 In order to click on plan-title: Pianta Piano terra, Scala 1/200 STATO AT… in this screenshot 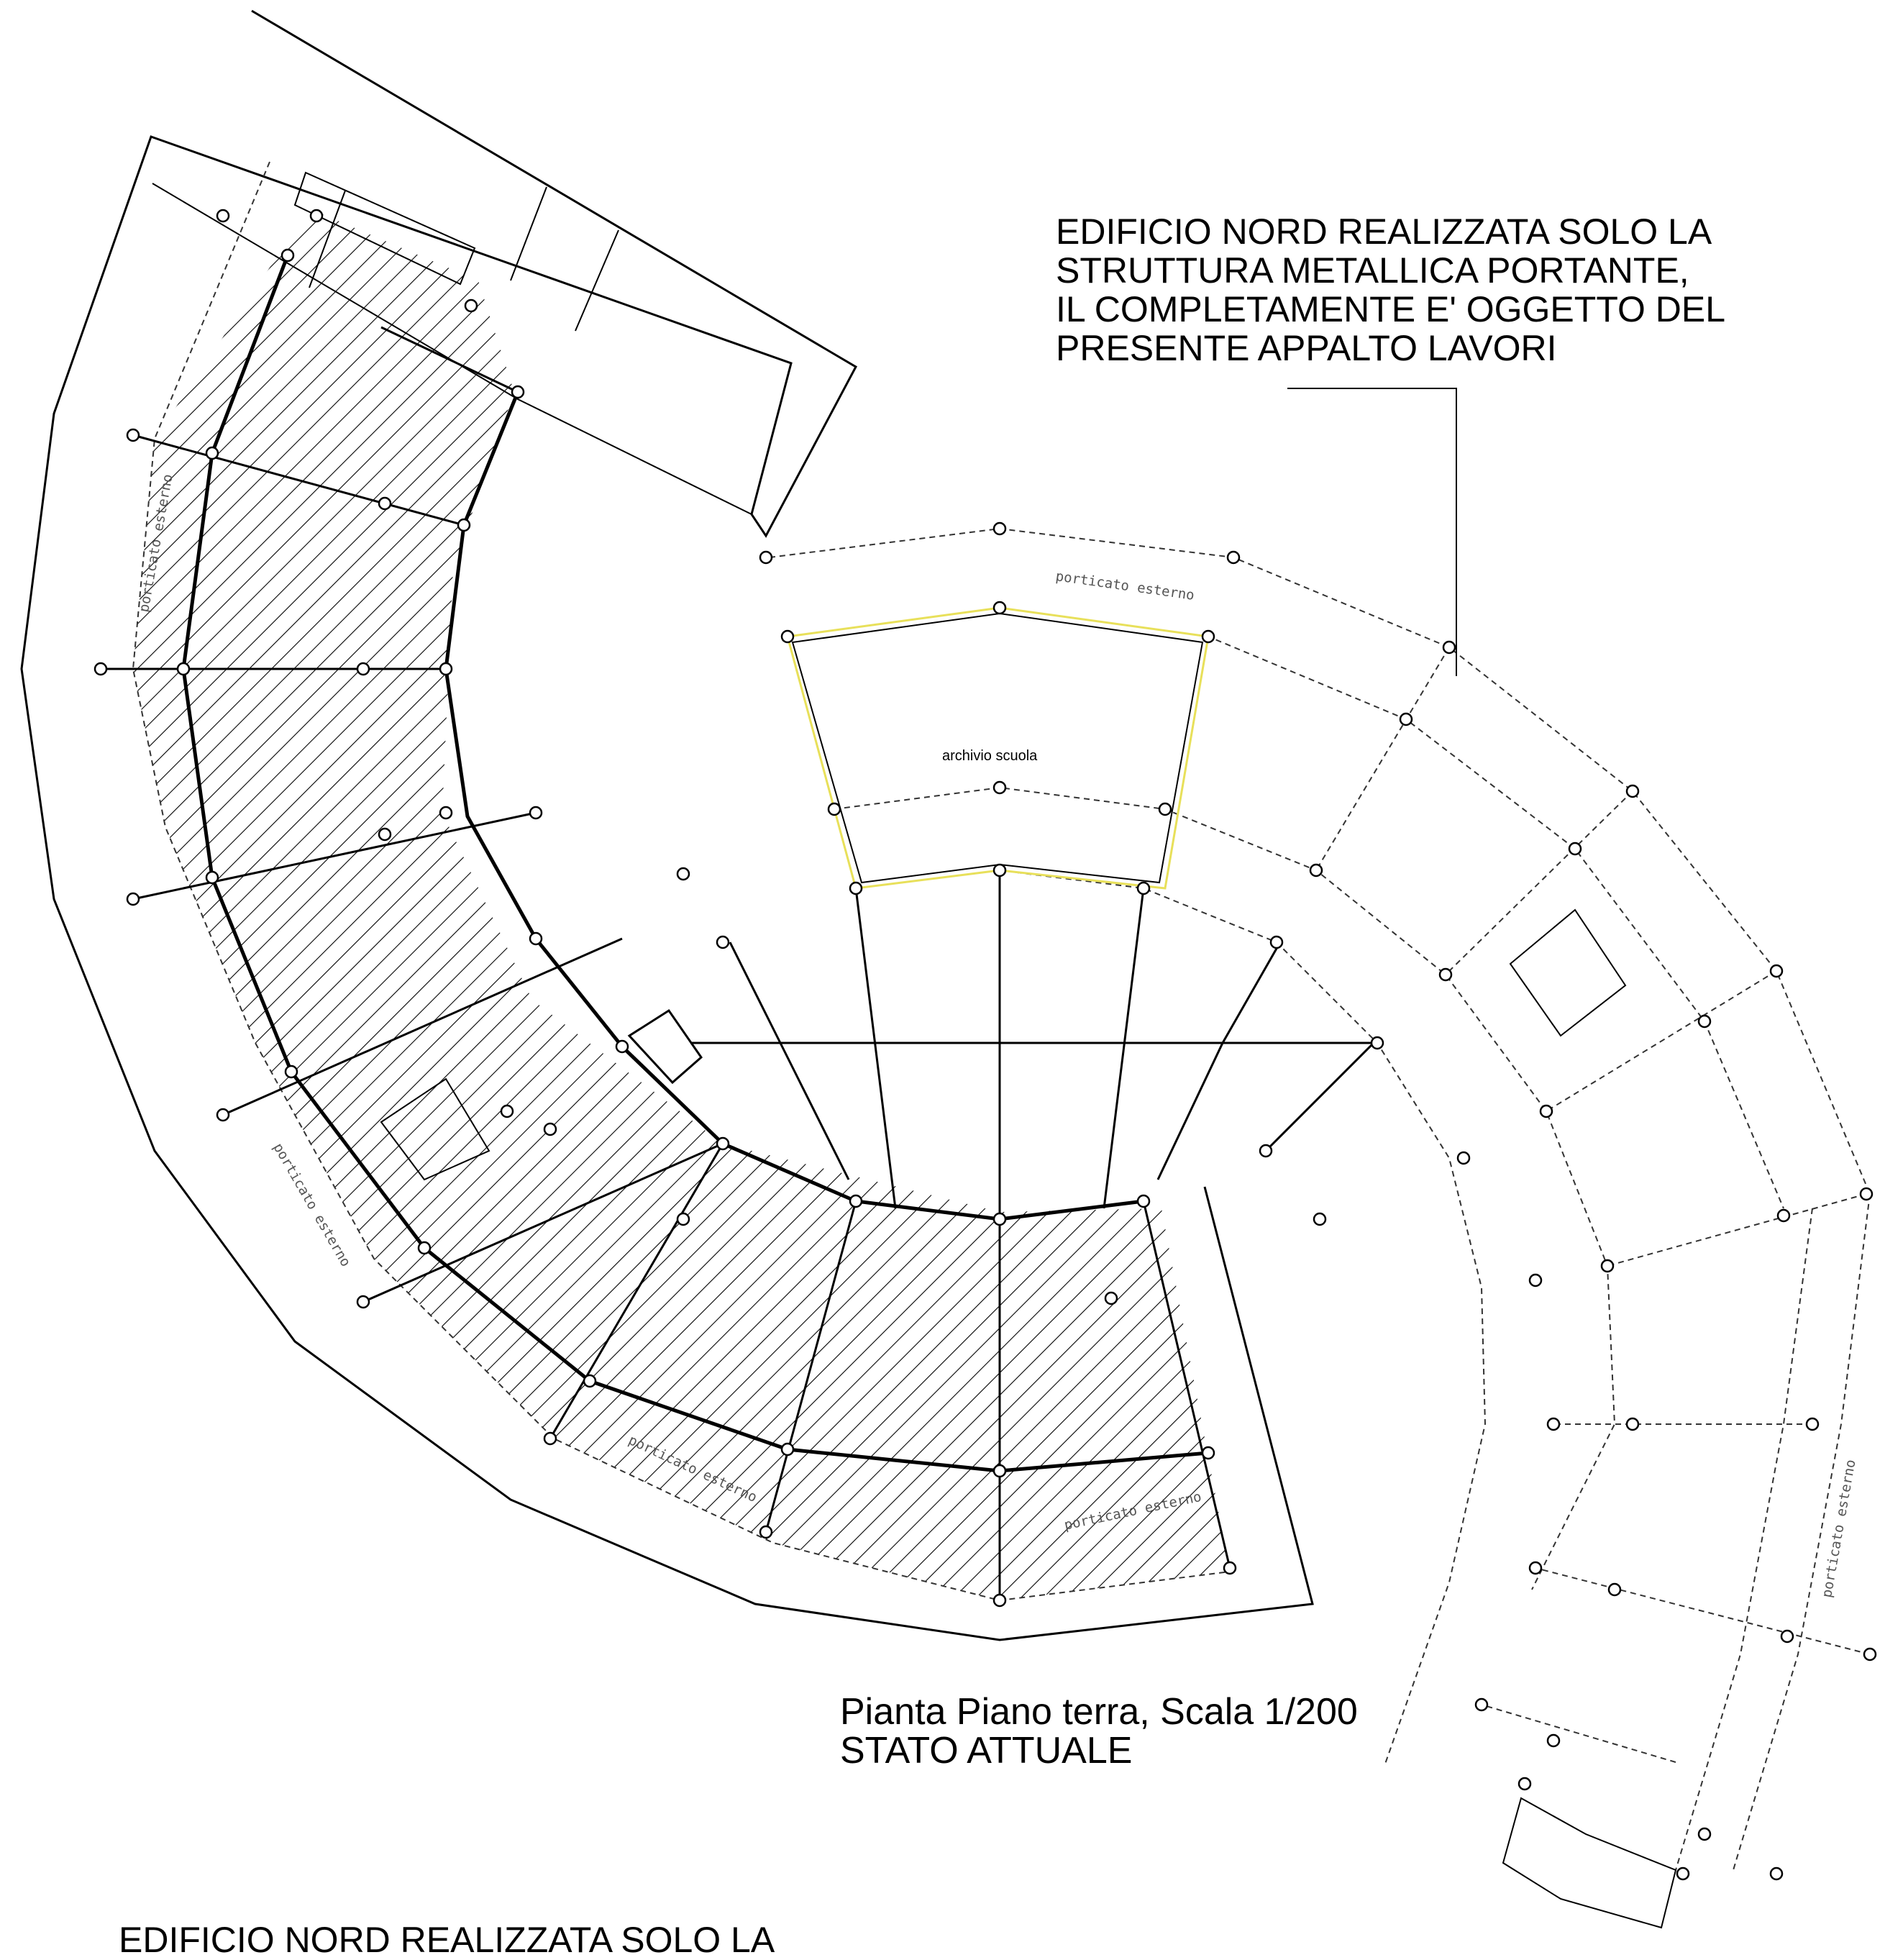, I will do `click(1099, 1731)`.